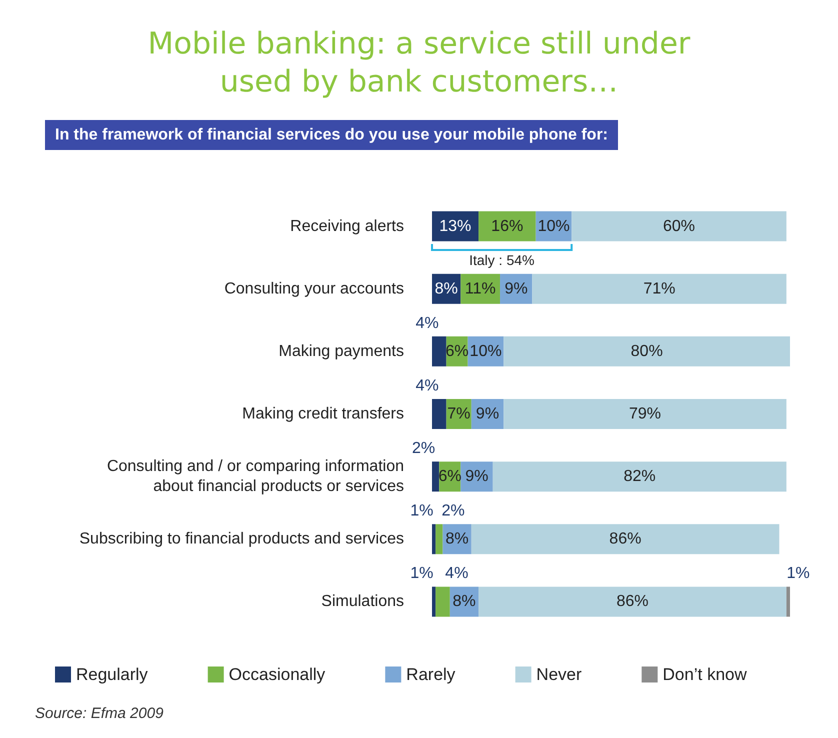  I want to click on legend-label: Regularly, so click(112, 674).